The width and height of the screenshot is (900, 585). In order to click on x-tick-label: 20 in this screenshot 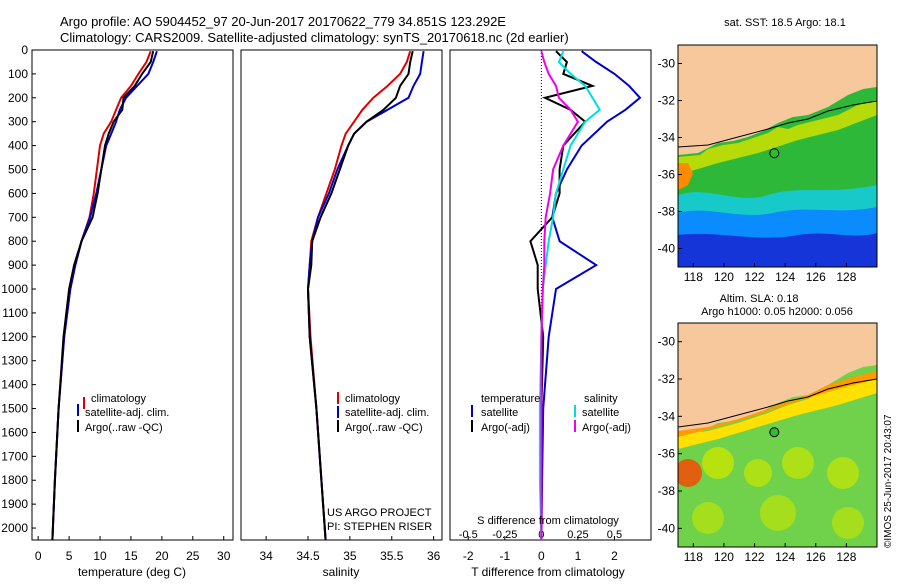, I will do `click(162, 556)`.